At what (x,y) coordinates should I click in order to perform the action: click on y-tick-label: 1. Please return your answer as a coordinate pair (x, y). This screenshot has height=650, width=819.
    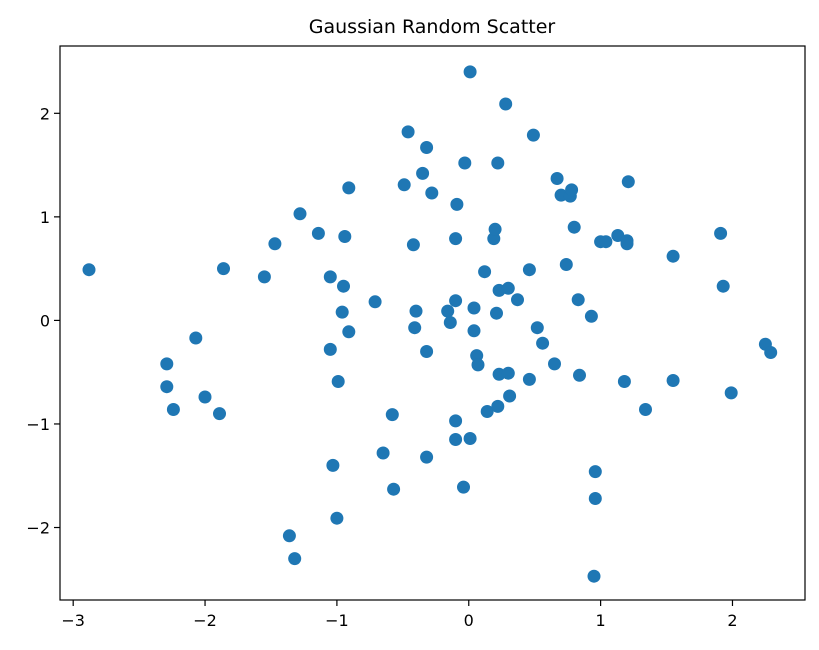
    Looking at the image, I should click on (45, 217).